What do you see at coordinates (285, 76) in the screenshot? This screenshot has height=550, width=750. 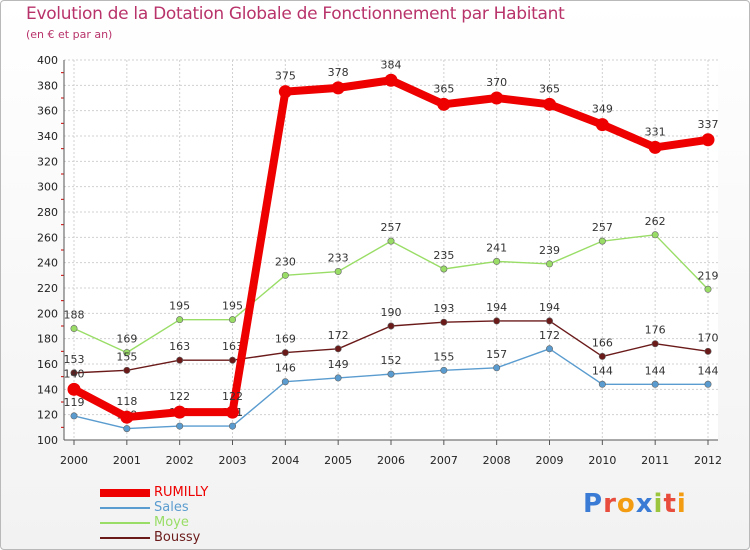 I see `data-label-rumilly: 375` at bounding box center [285, 76].